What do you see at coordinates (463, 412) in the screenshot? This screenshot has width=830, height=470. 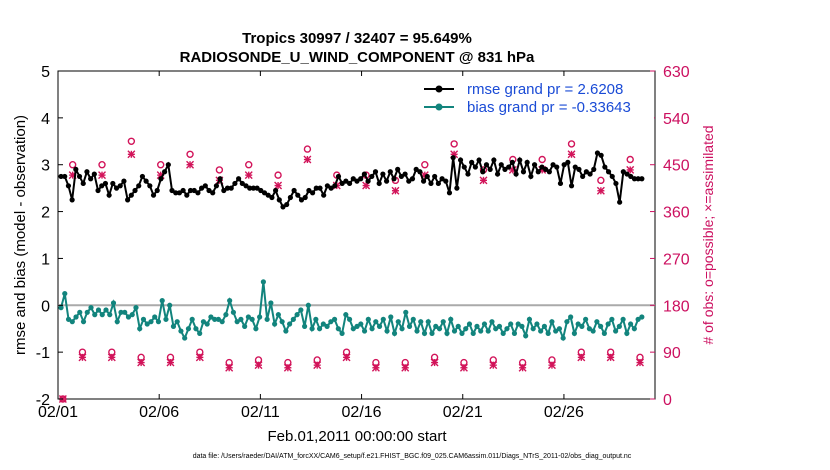 I see `x-tick-label: 02/21` at bounding box center [463, 412].